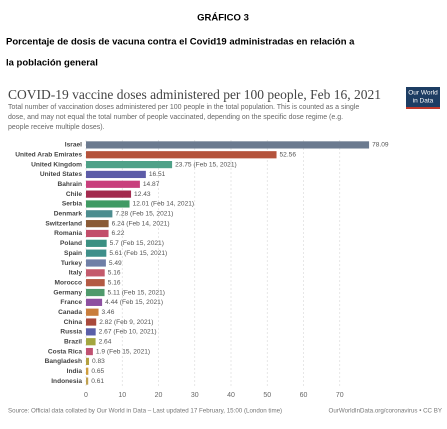 The width and height of the screenshot is (447, 429). Describe the element at coordinates (118, 233) in the screenshot. I see `value-label: 6.22` at that location.